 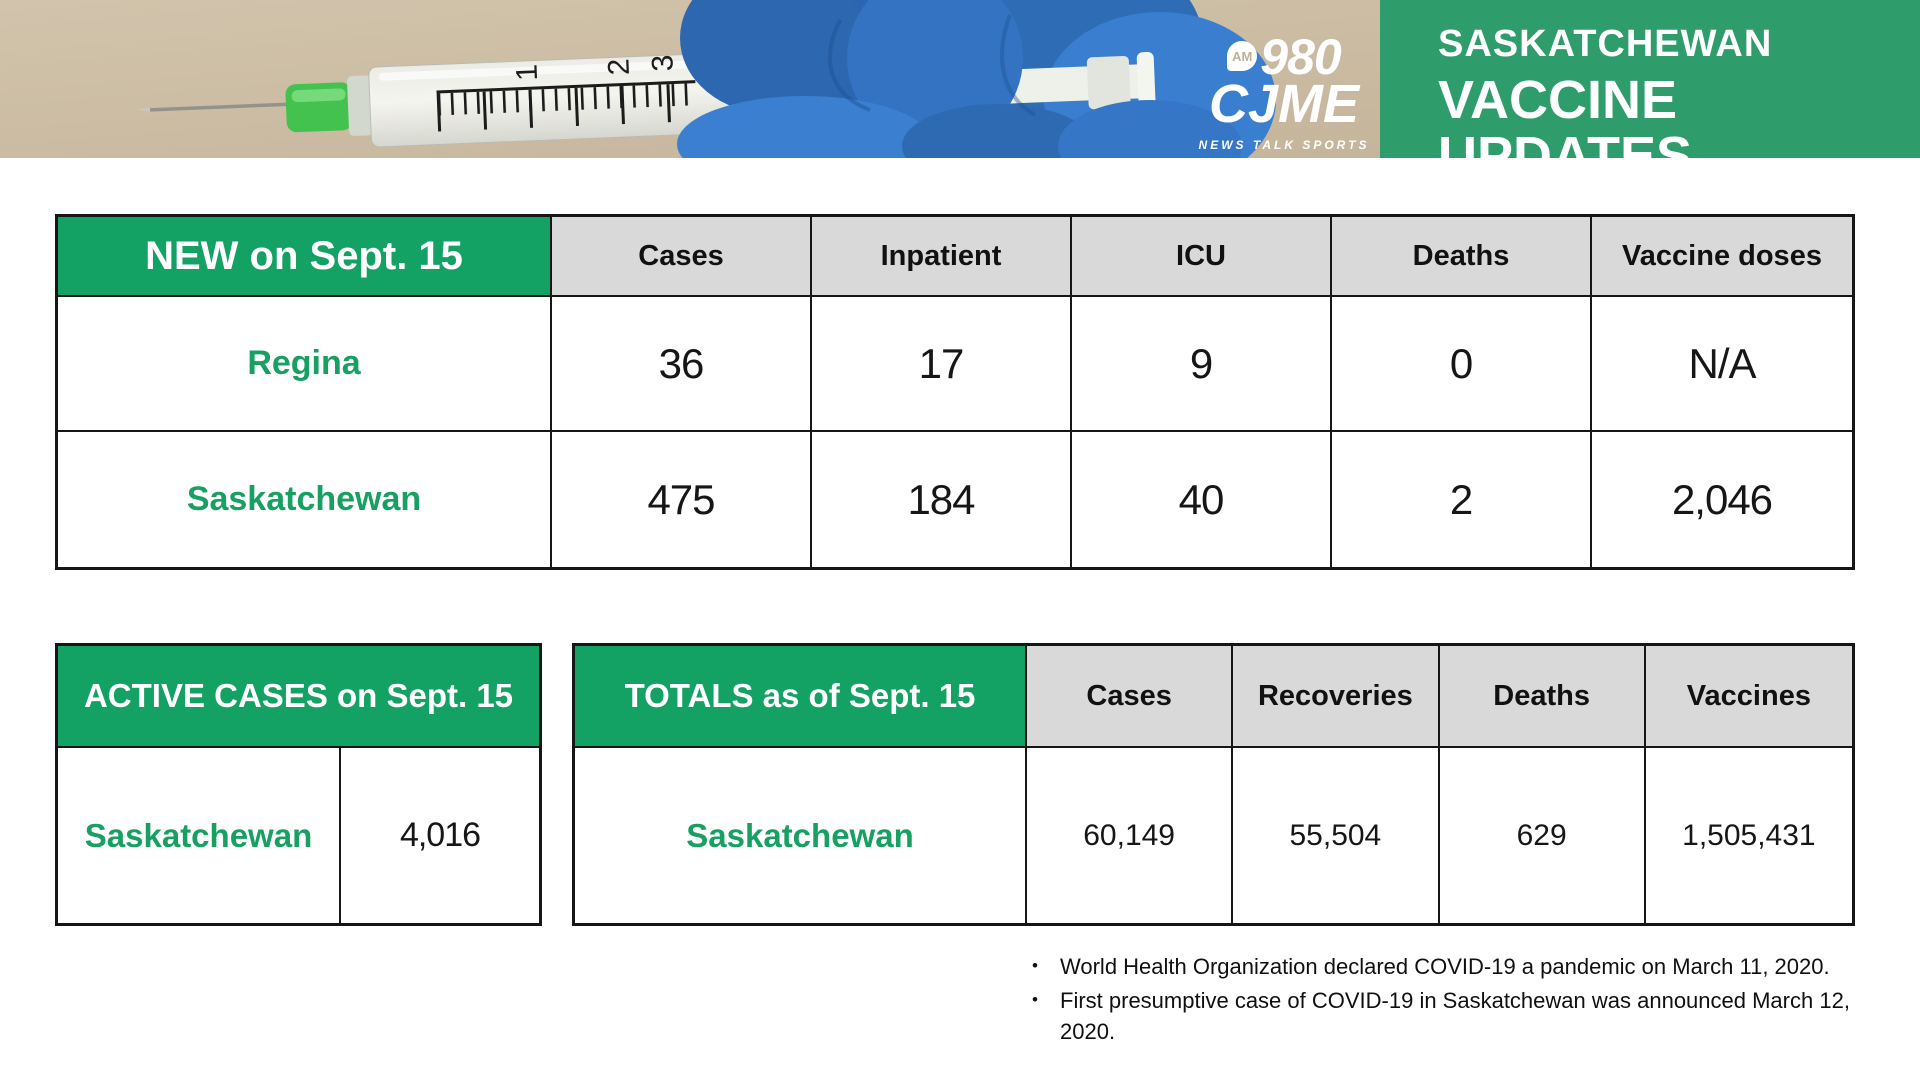 What do you see at coordinates (440, 835) in the screenshot?
I see `active-sask-value: 4,016` at bounding box center [440, 835].